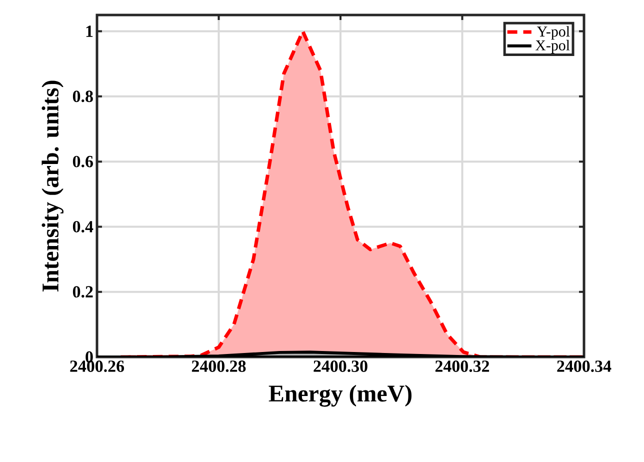 The height and width of the screenshot is (462, 644). Describe the element at coordinates (462, 366) in the screenshot. I see `x-tick-label: 2400.32` at that location.